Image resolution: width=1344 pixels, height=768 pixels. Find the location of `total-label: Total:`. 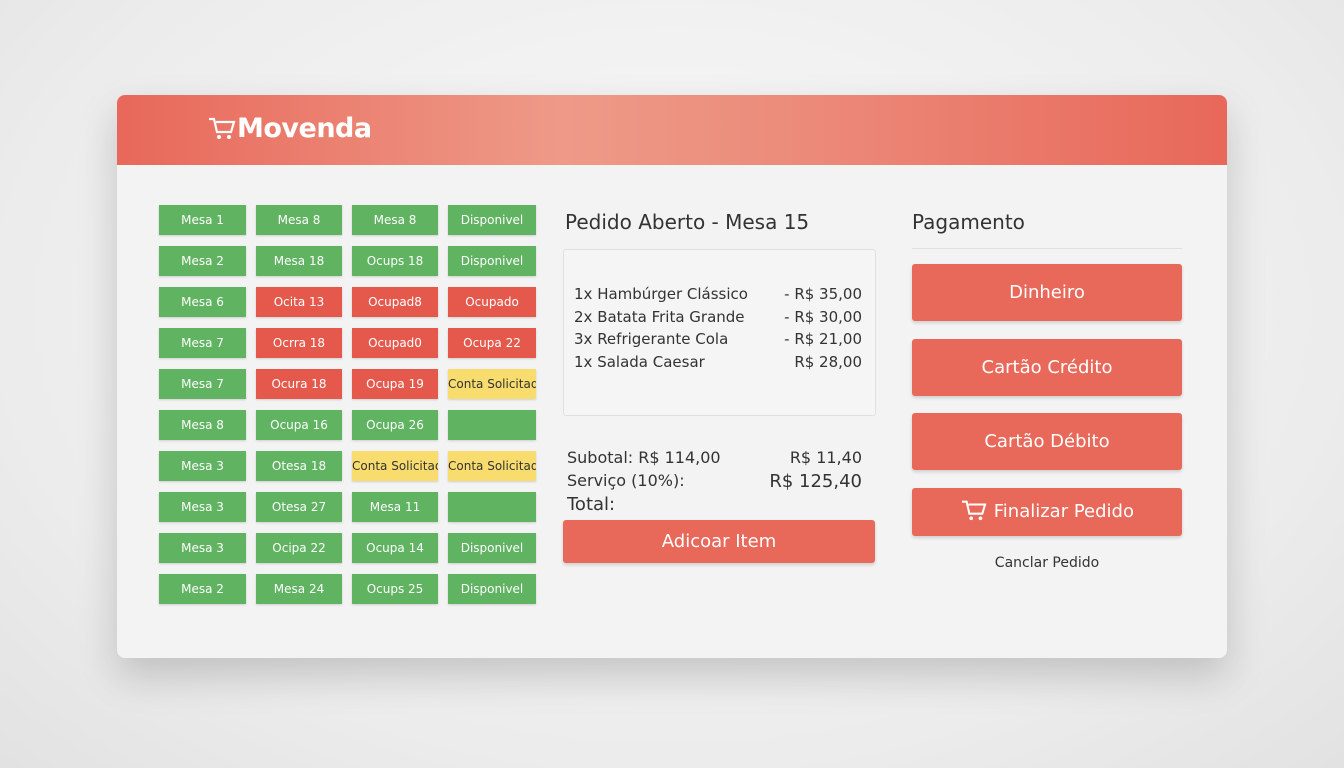

total-label: Total: is located at coordinates (591, 504).